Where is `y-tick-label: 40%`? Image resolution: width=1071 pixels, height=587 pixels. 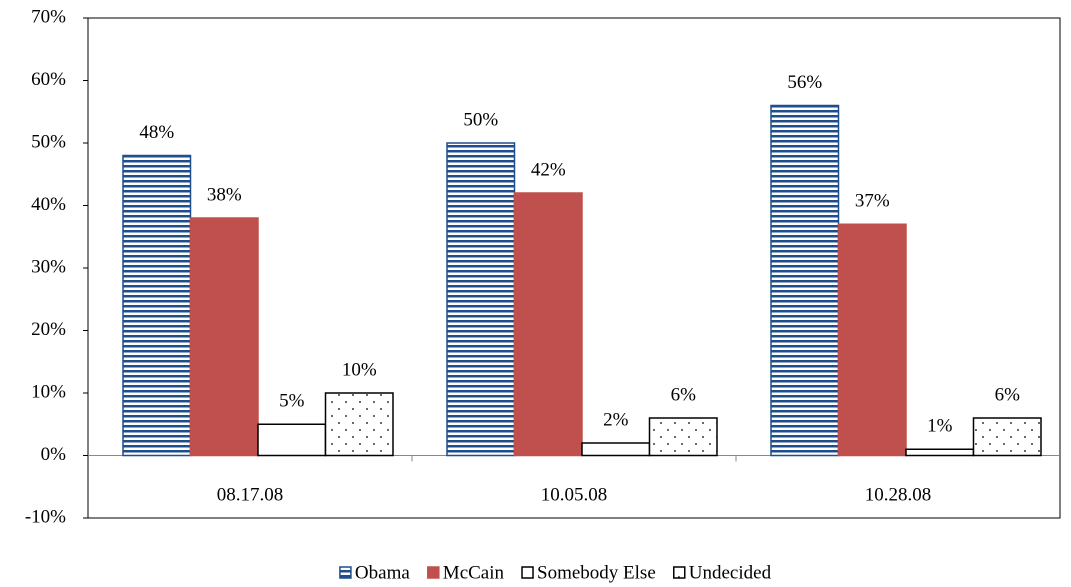 y-tick-label: 40% is located at coordinates (48, 204).